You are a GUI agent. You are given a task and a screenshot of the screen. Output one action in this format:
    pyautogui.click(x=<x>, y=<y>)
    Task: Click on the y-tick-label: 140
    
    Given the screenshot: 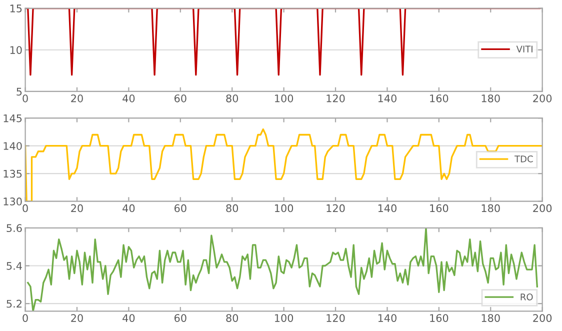 What is the action you would take?
    pyautogui.click(x=13, y=146)
    